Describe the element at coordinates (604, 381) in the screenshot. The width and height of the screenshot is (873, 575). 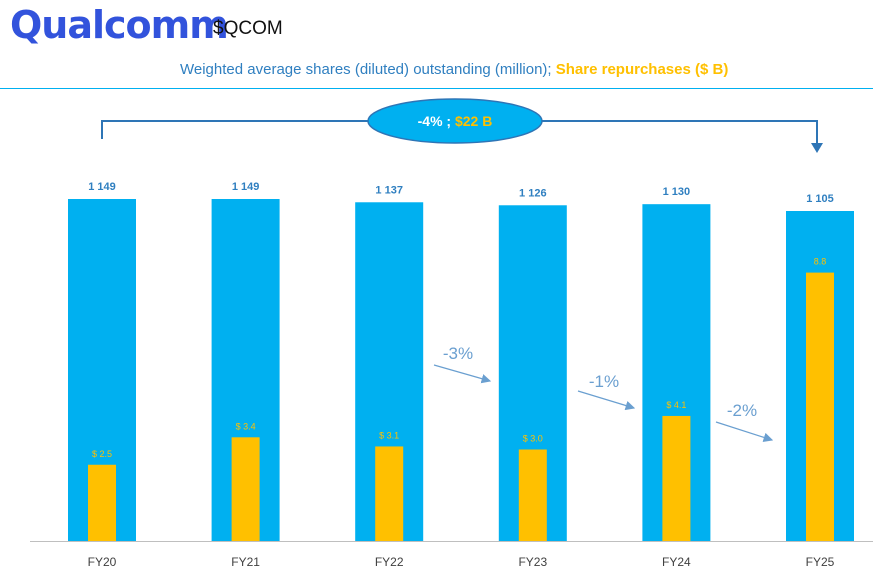
I see `trend-percent-label: -1%` at that location.